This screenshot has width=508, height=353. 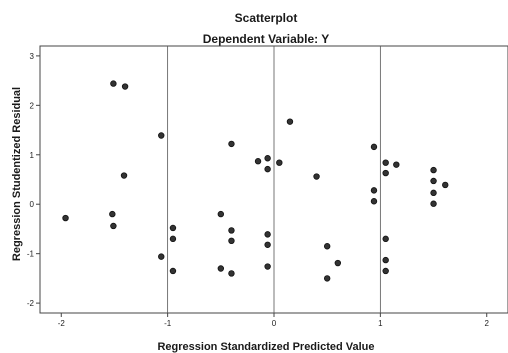 What do you see at coordinates (31, 254) in the screenshot?
I see `y-tick-label: -1` at bounding box center [31, 254].